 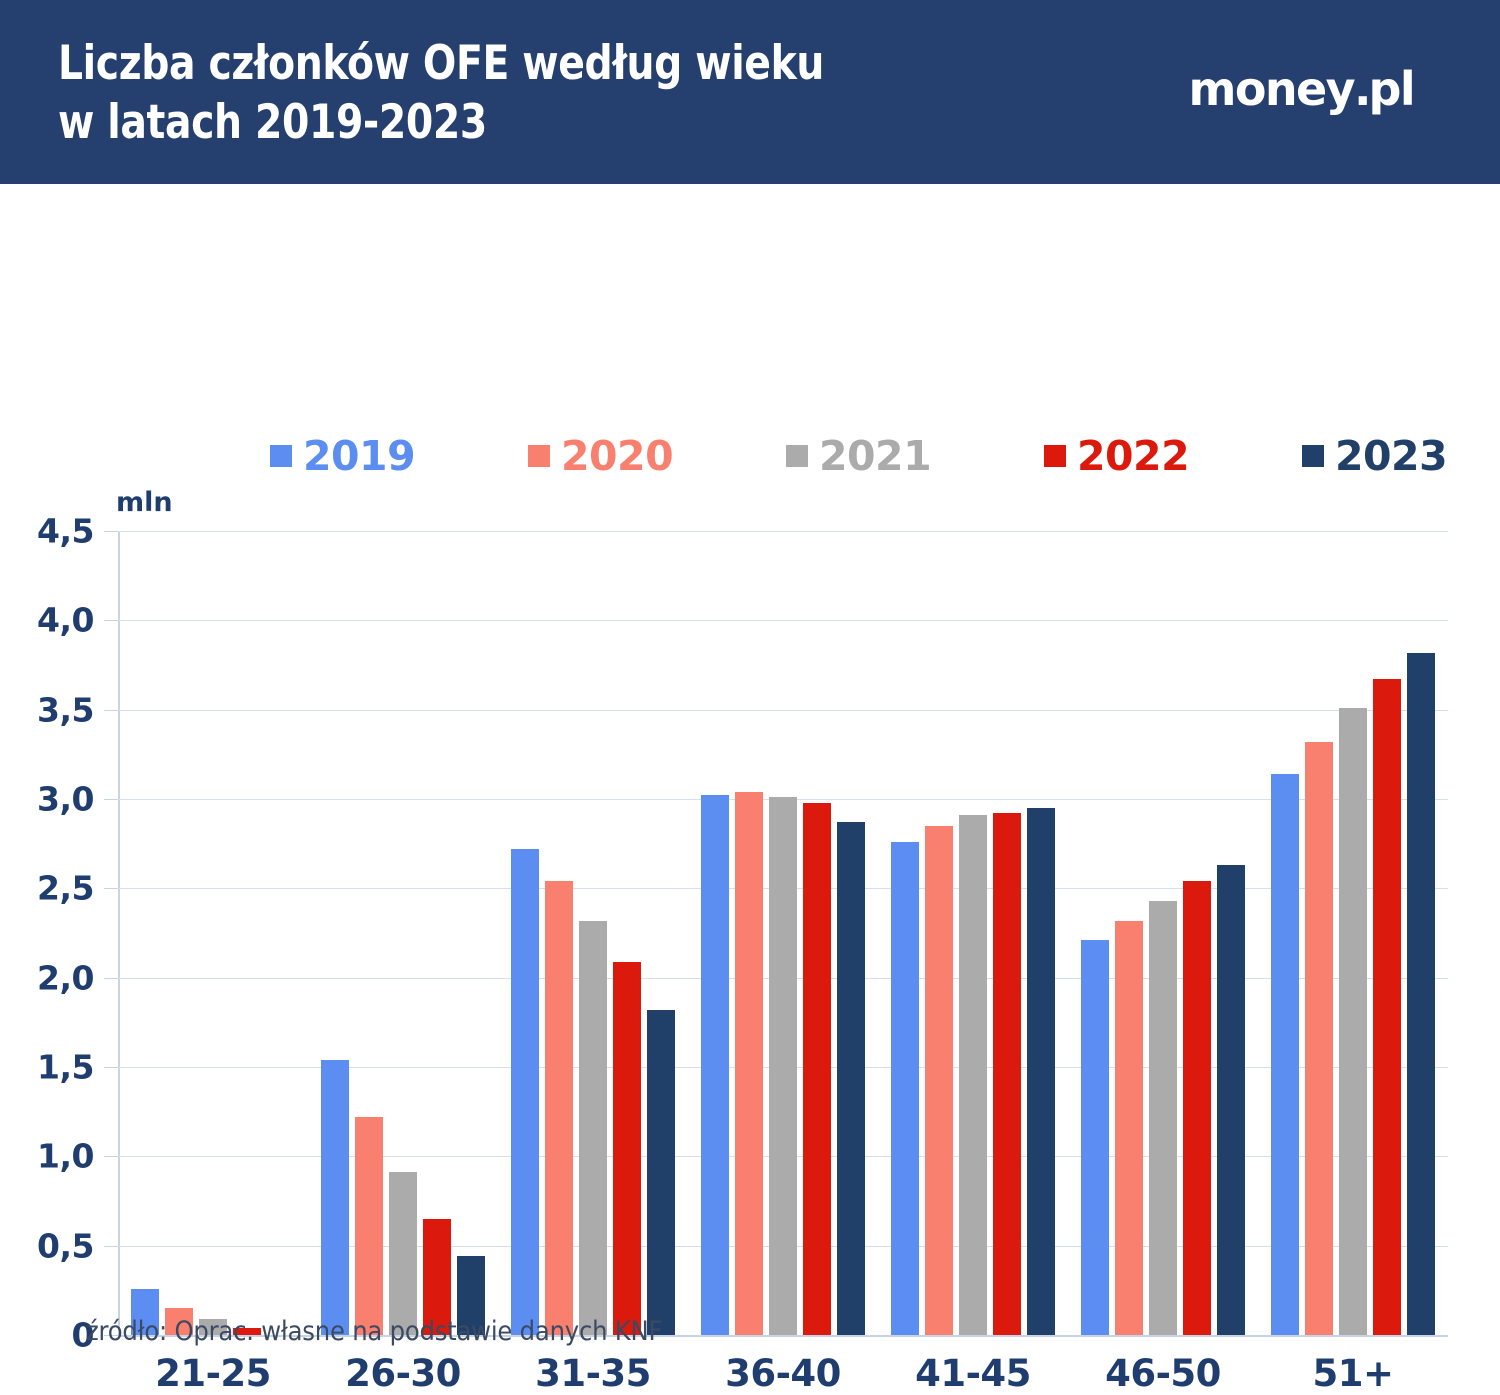 I want to click on x-axis-label-46-50: 46-50, so click(x=1163, y=1373).